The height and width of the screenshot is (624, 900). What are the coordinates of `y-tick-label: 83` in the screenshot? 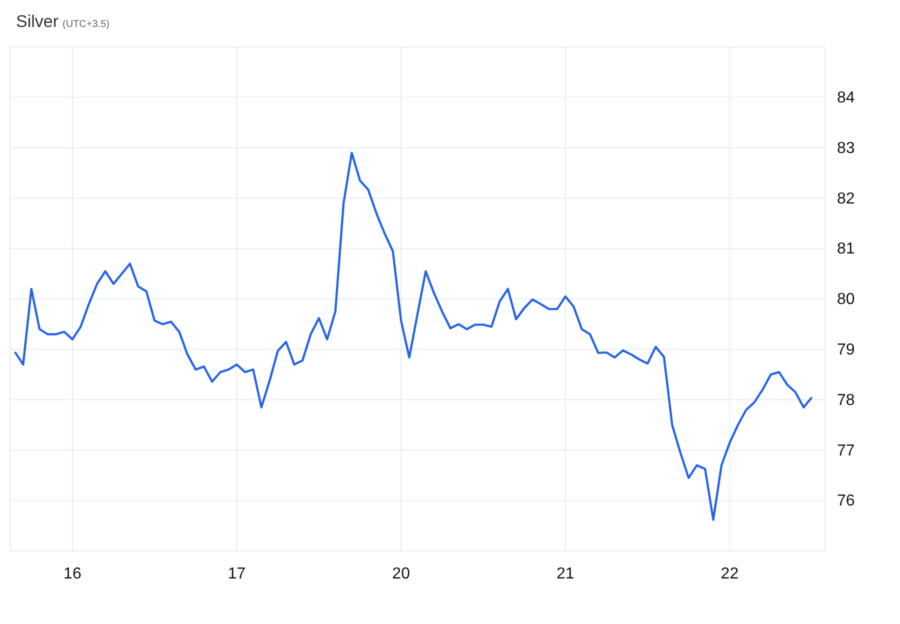 It's located at (846, 148).